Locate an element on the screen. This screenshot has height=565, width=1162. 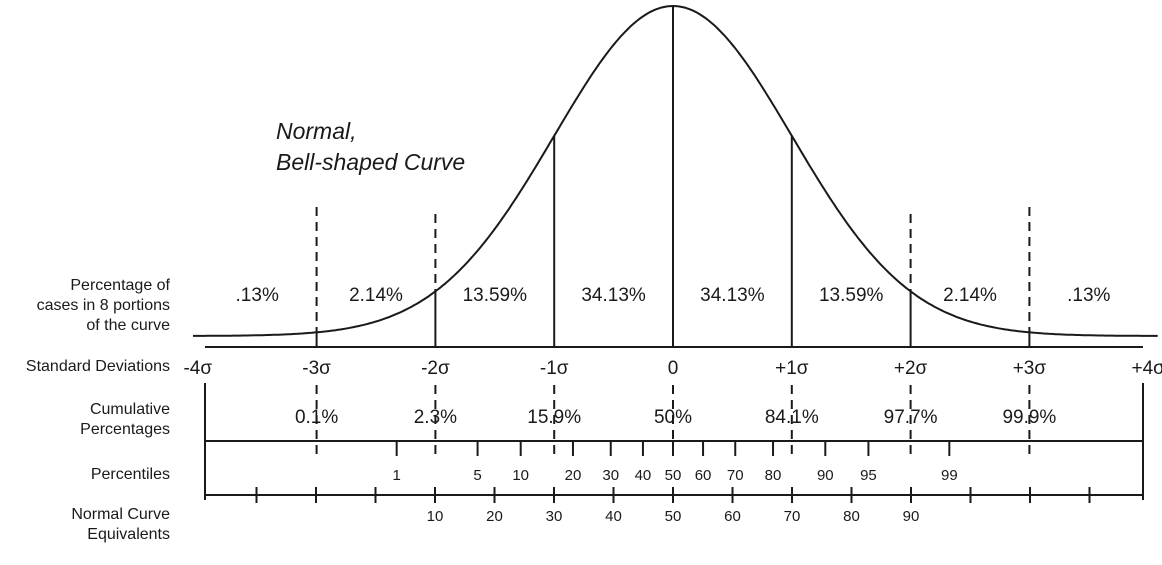
percentile-label: 1 is located at coordinates (396, 475).